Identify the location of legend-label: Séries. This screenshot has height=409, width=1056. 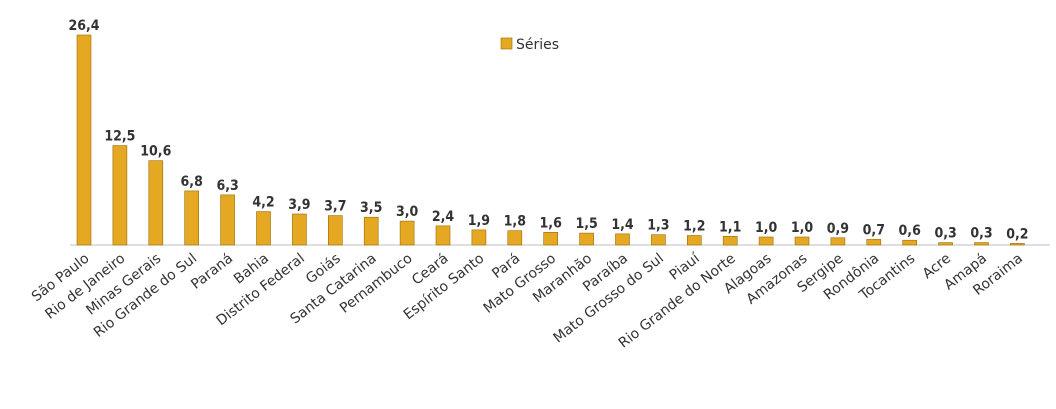
(537, 45).